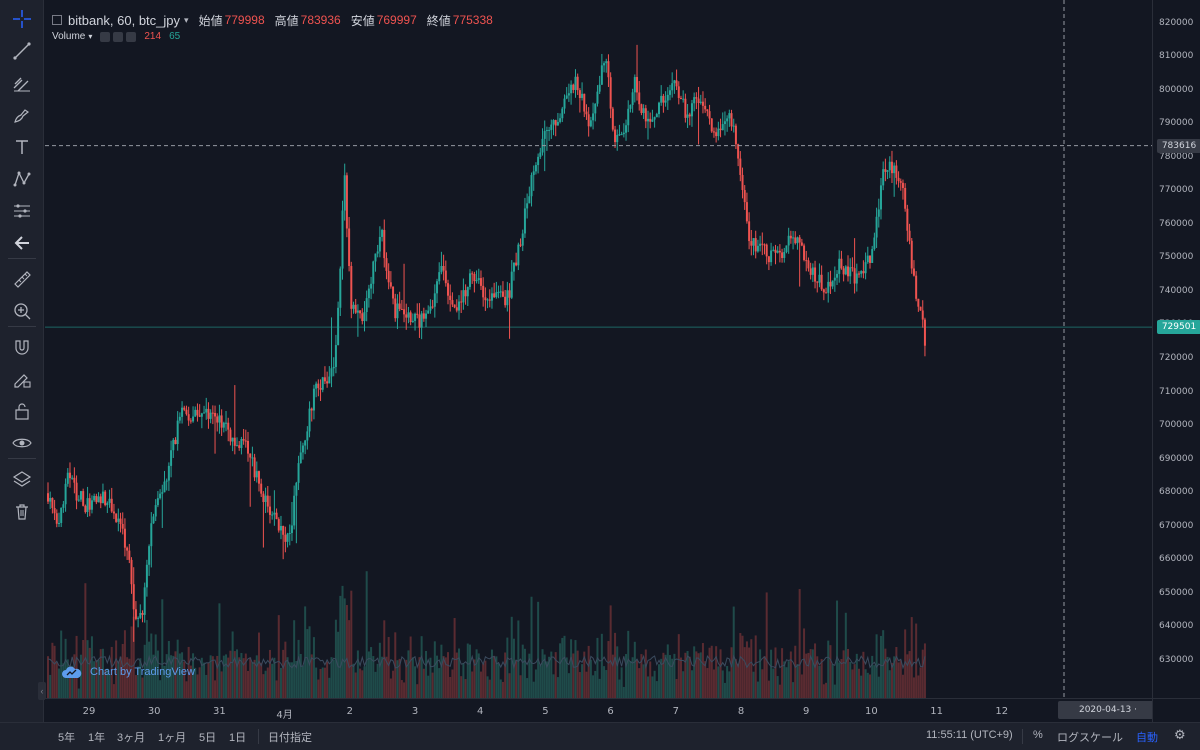  I want to click on range-1y-button: 1年, so click(97, 738).